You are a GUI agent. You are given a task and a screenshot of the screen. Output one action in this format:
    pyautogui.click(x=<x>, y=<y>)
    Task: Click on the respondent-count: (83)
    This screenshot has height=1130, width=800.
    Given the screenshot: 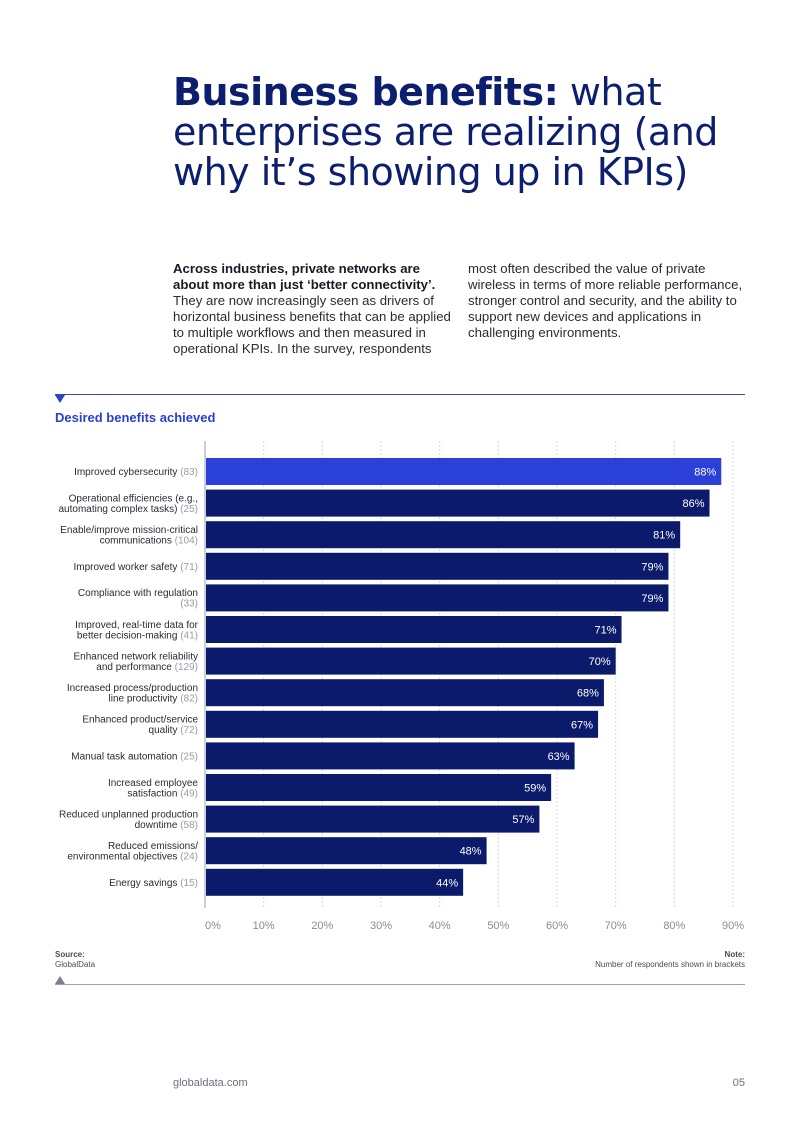 What is the action you would take?
    pyautogui.click(x=187, y=472)
    